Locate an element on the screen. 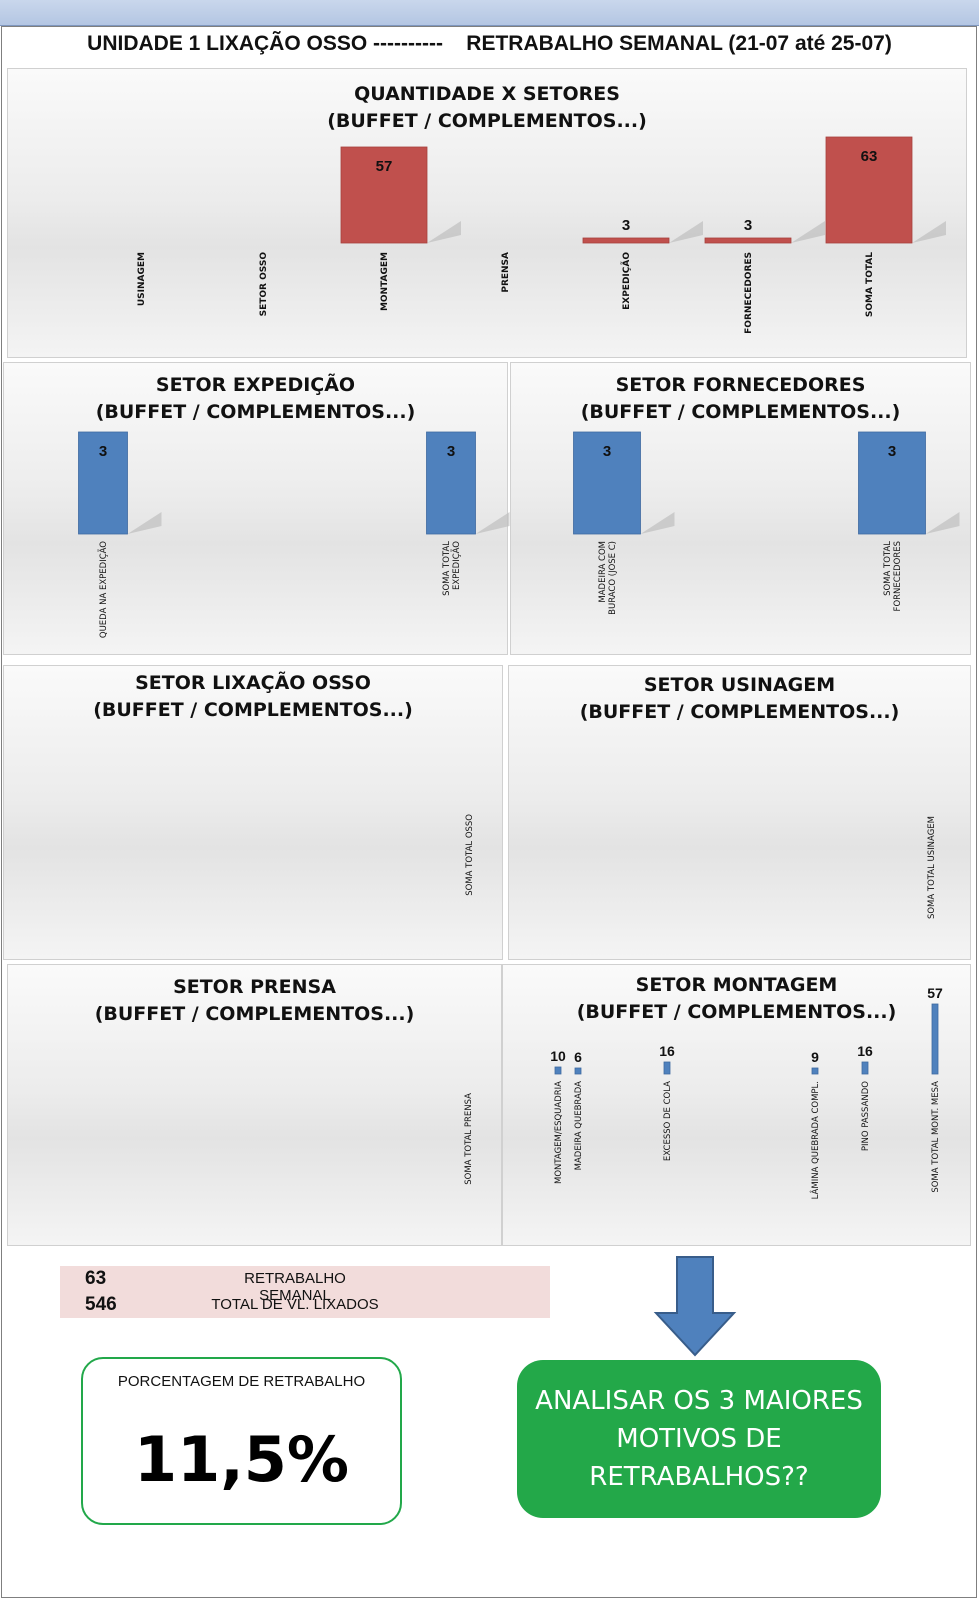 This screenshot has width=979, height=1600. bar-chart-usinagem: SOMA TOTAL USINAGEM is located at coordinates (932, 867).